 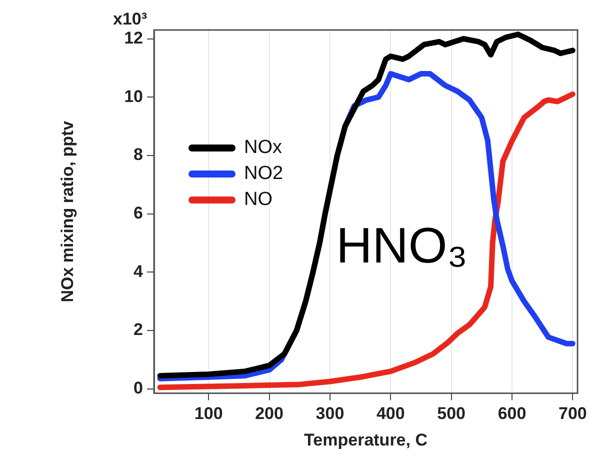 I want to click on legend-label: NO2, so click(x=264, y=173).